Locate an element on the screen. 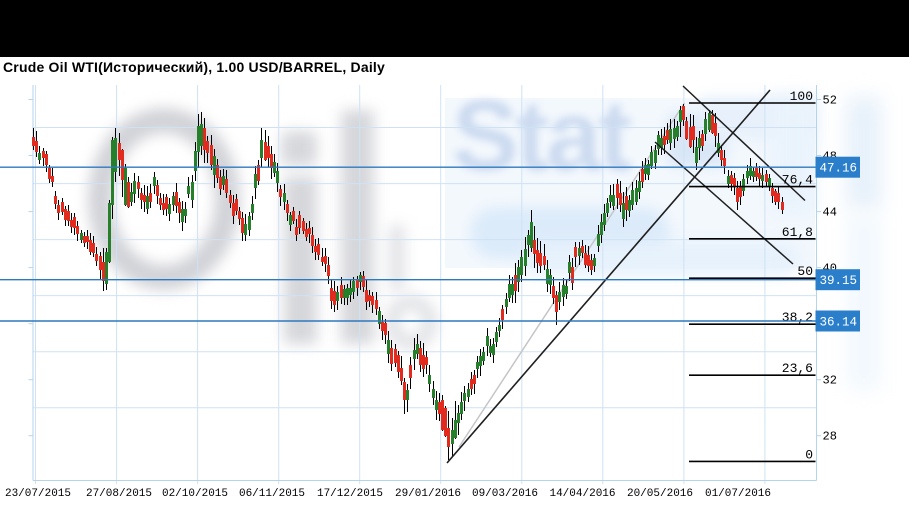 The image size is (909, 509). svg-text: 06/11/2015 is located at coordinates (272, 494).